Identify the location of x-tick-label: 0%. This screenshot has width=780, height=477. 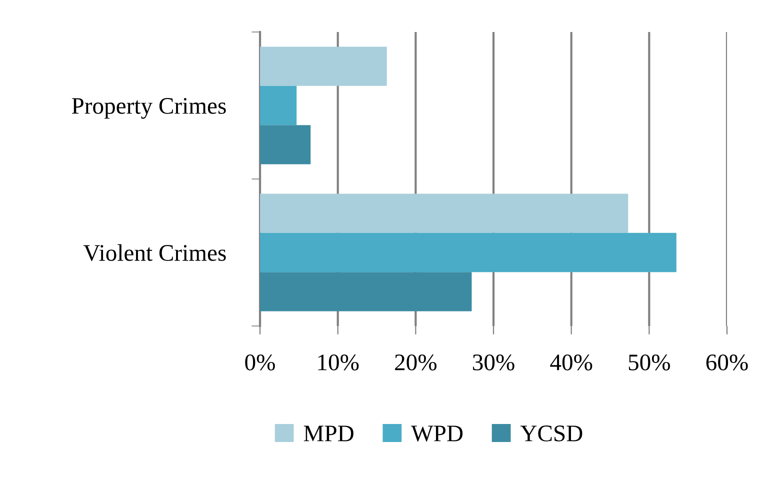
(260, 362).